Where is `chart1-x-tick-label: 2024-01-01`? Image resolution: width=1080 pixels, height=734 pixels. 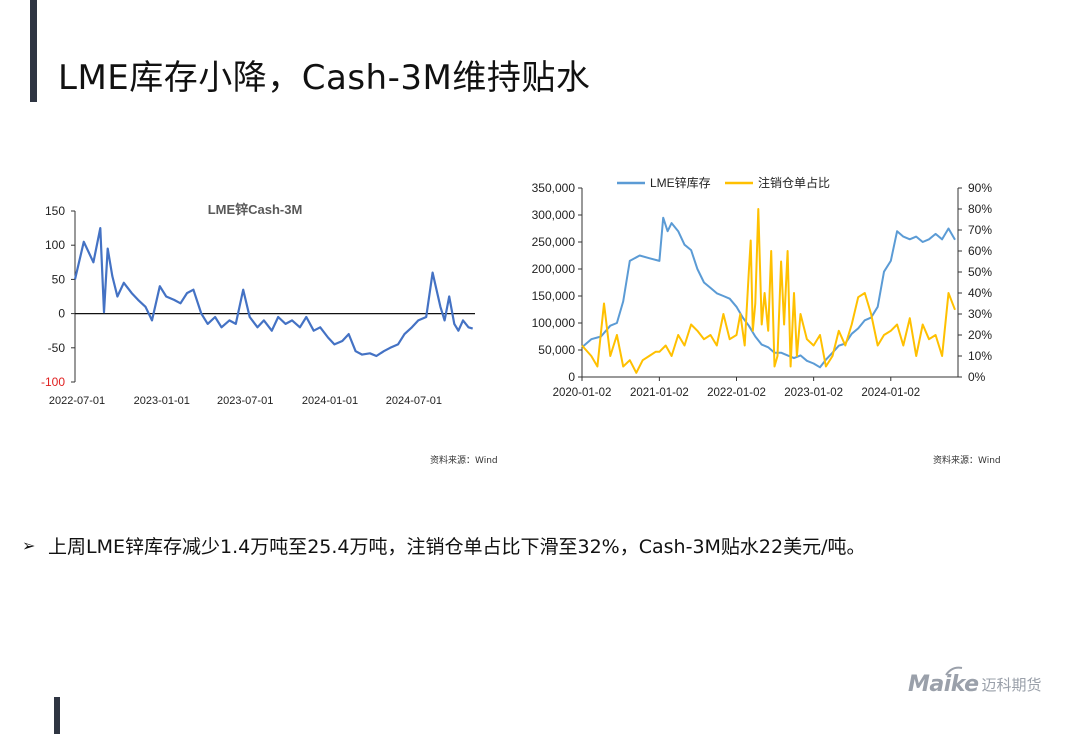
chart1-x-tick-label: 2024-01-01 is located at coordinates (330, 401).